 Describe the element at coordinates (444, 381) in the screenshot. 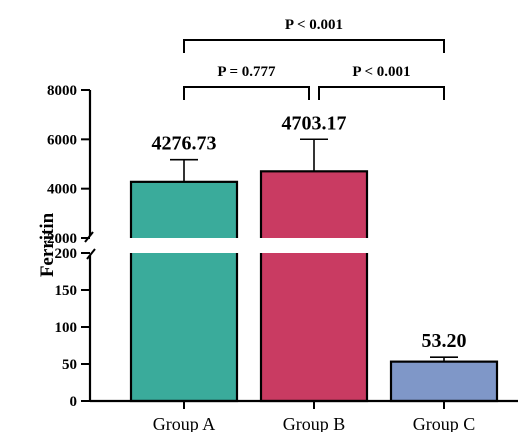

I see `bar-group-c` at that location.